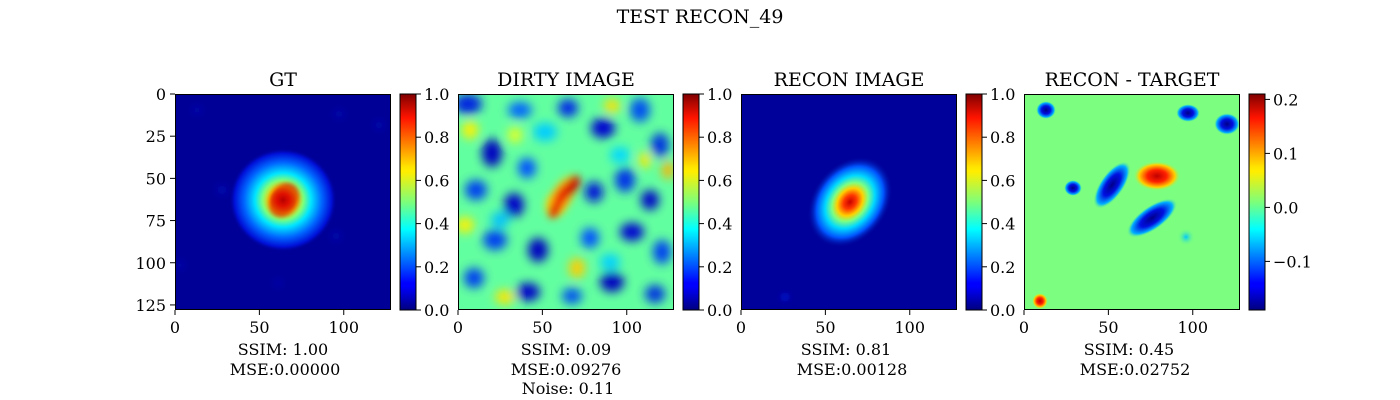 The width and height of the screenshot is (1400, 400). Describe the element at coordinates (846, 349) in the screenshot. I see `caption-ssim: SSIM: 0.81` at that location.